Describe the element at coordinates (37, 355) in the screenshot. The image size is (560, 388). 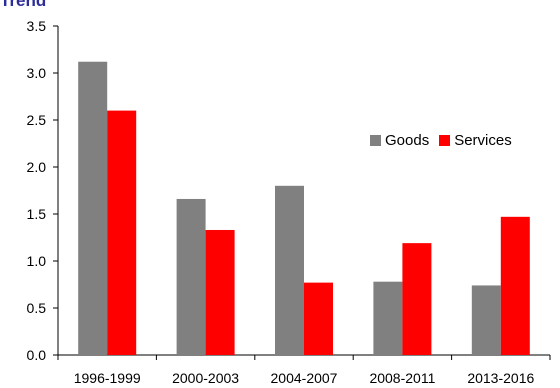
I see `y-tick-label-0: 0.0` at that location.